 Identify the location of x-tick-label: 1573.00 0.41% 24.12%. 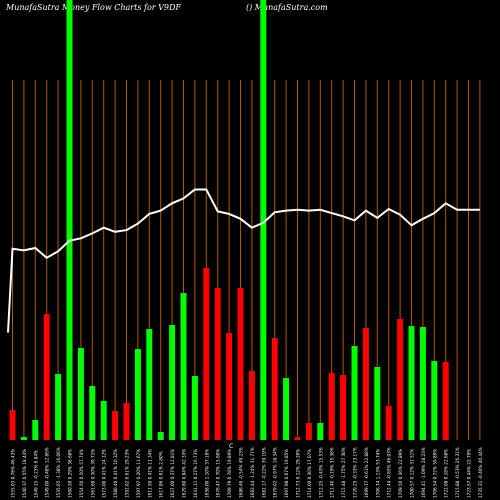
(104, 473).